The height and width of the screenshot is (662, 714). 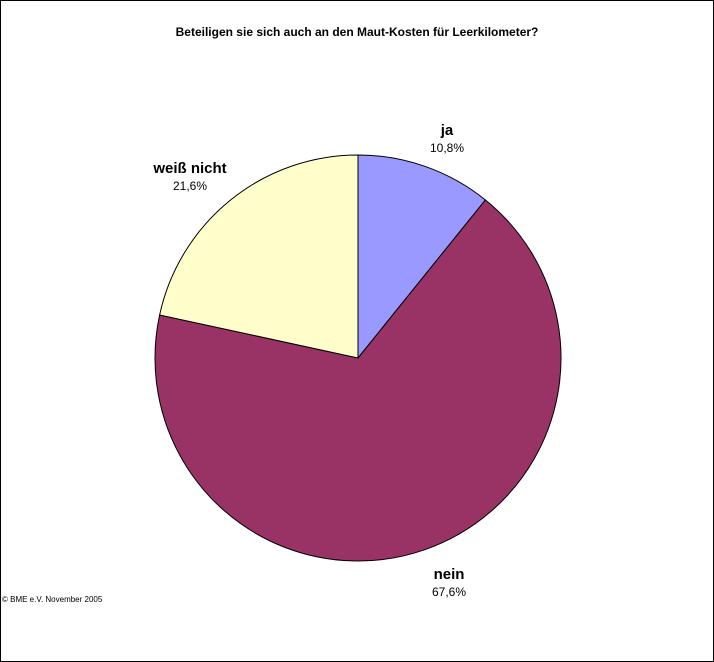 What do you see at coordinates (259, 256) in the screenshot?
I see `pie-slice-weiss-nicht` at bounding box center [259, 256].